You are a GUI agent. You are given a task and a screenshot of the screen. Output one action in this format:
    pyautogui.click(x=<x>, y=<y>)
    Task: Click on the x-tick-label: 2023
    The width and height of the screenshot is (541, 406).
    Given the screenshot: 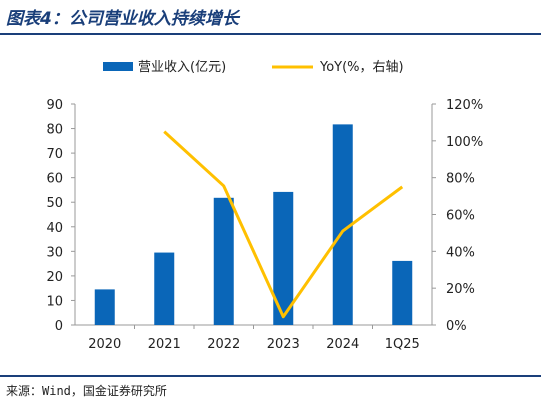 What is the action you would take?
    pyautogui.click(x=283, y=344)
    